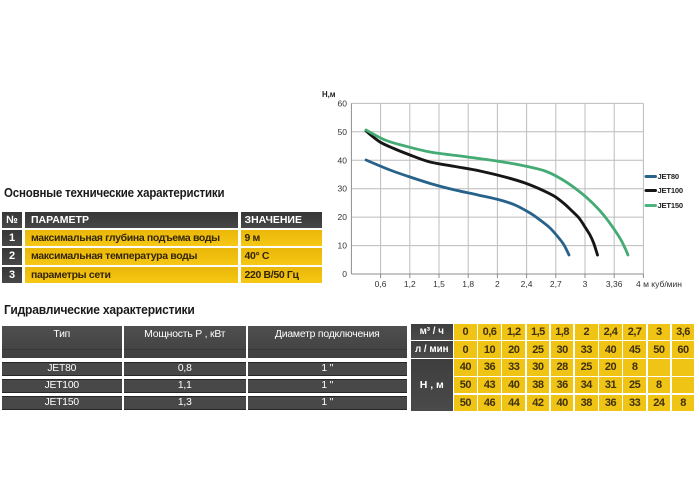  Describe the element at coordinates (670, 190) in the screenshot. I see `svg-text: JET100` at that location.